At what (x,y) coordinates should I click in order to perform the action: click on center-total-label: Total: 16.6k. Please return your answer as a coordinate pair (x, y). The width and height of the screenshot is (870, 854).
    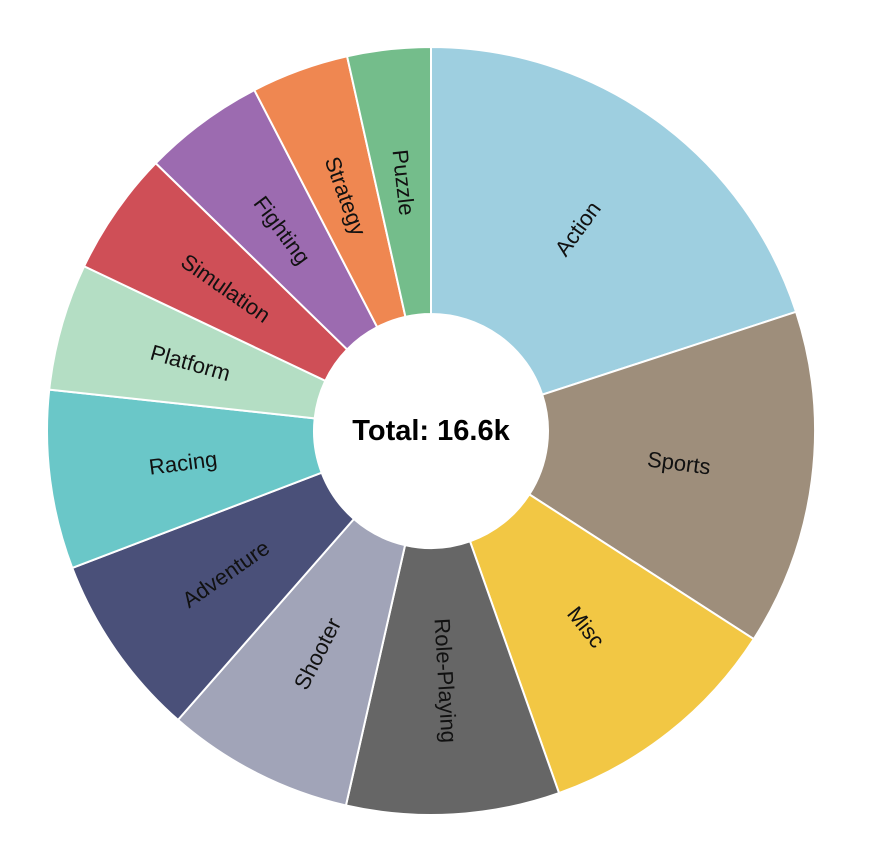
    Looking at the image, I should click on (431, 431).